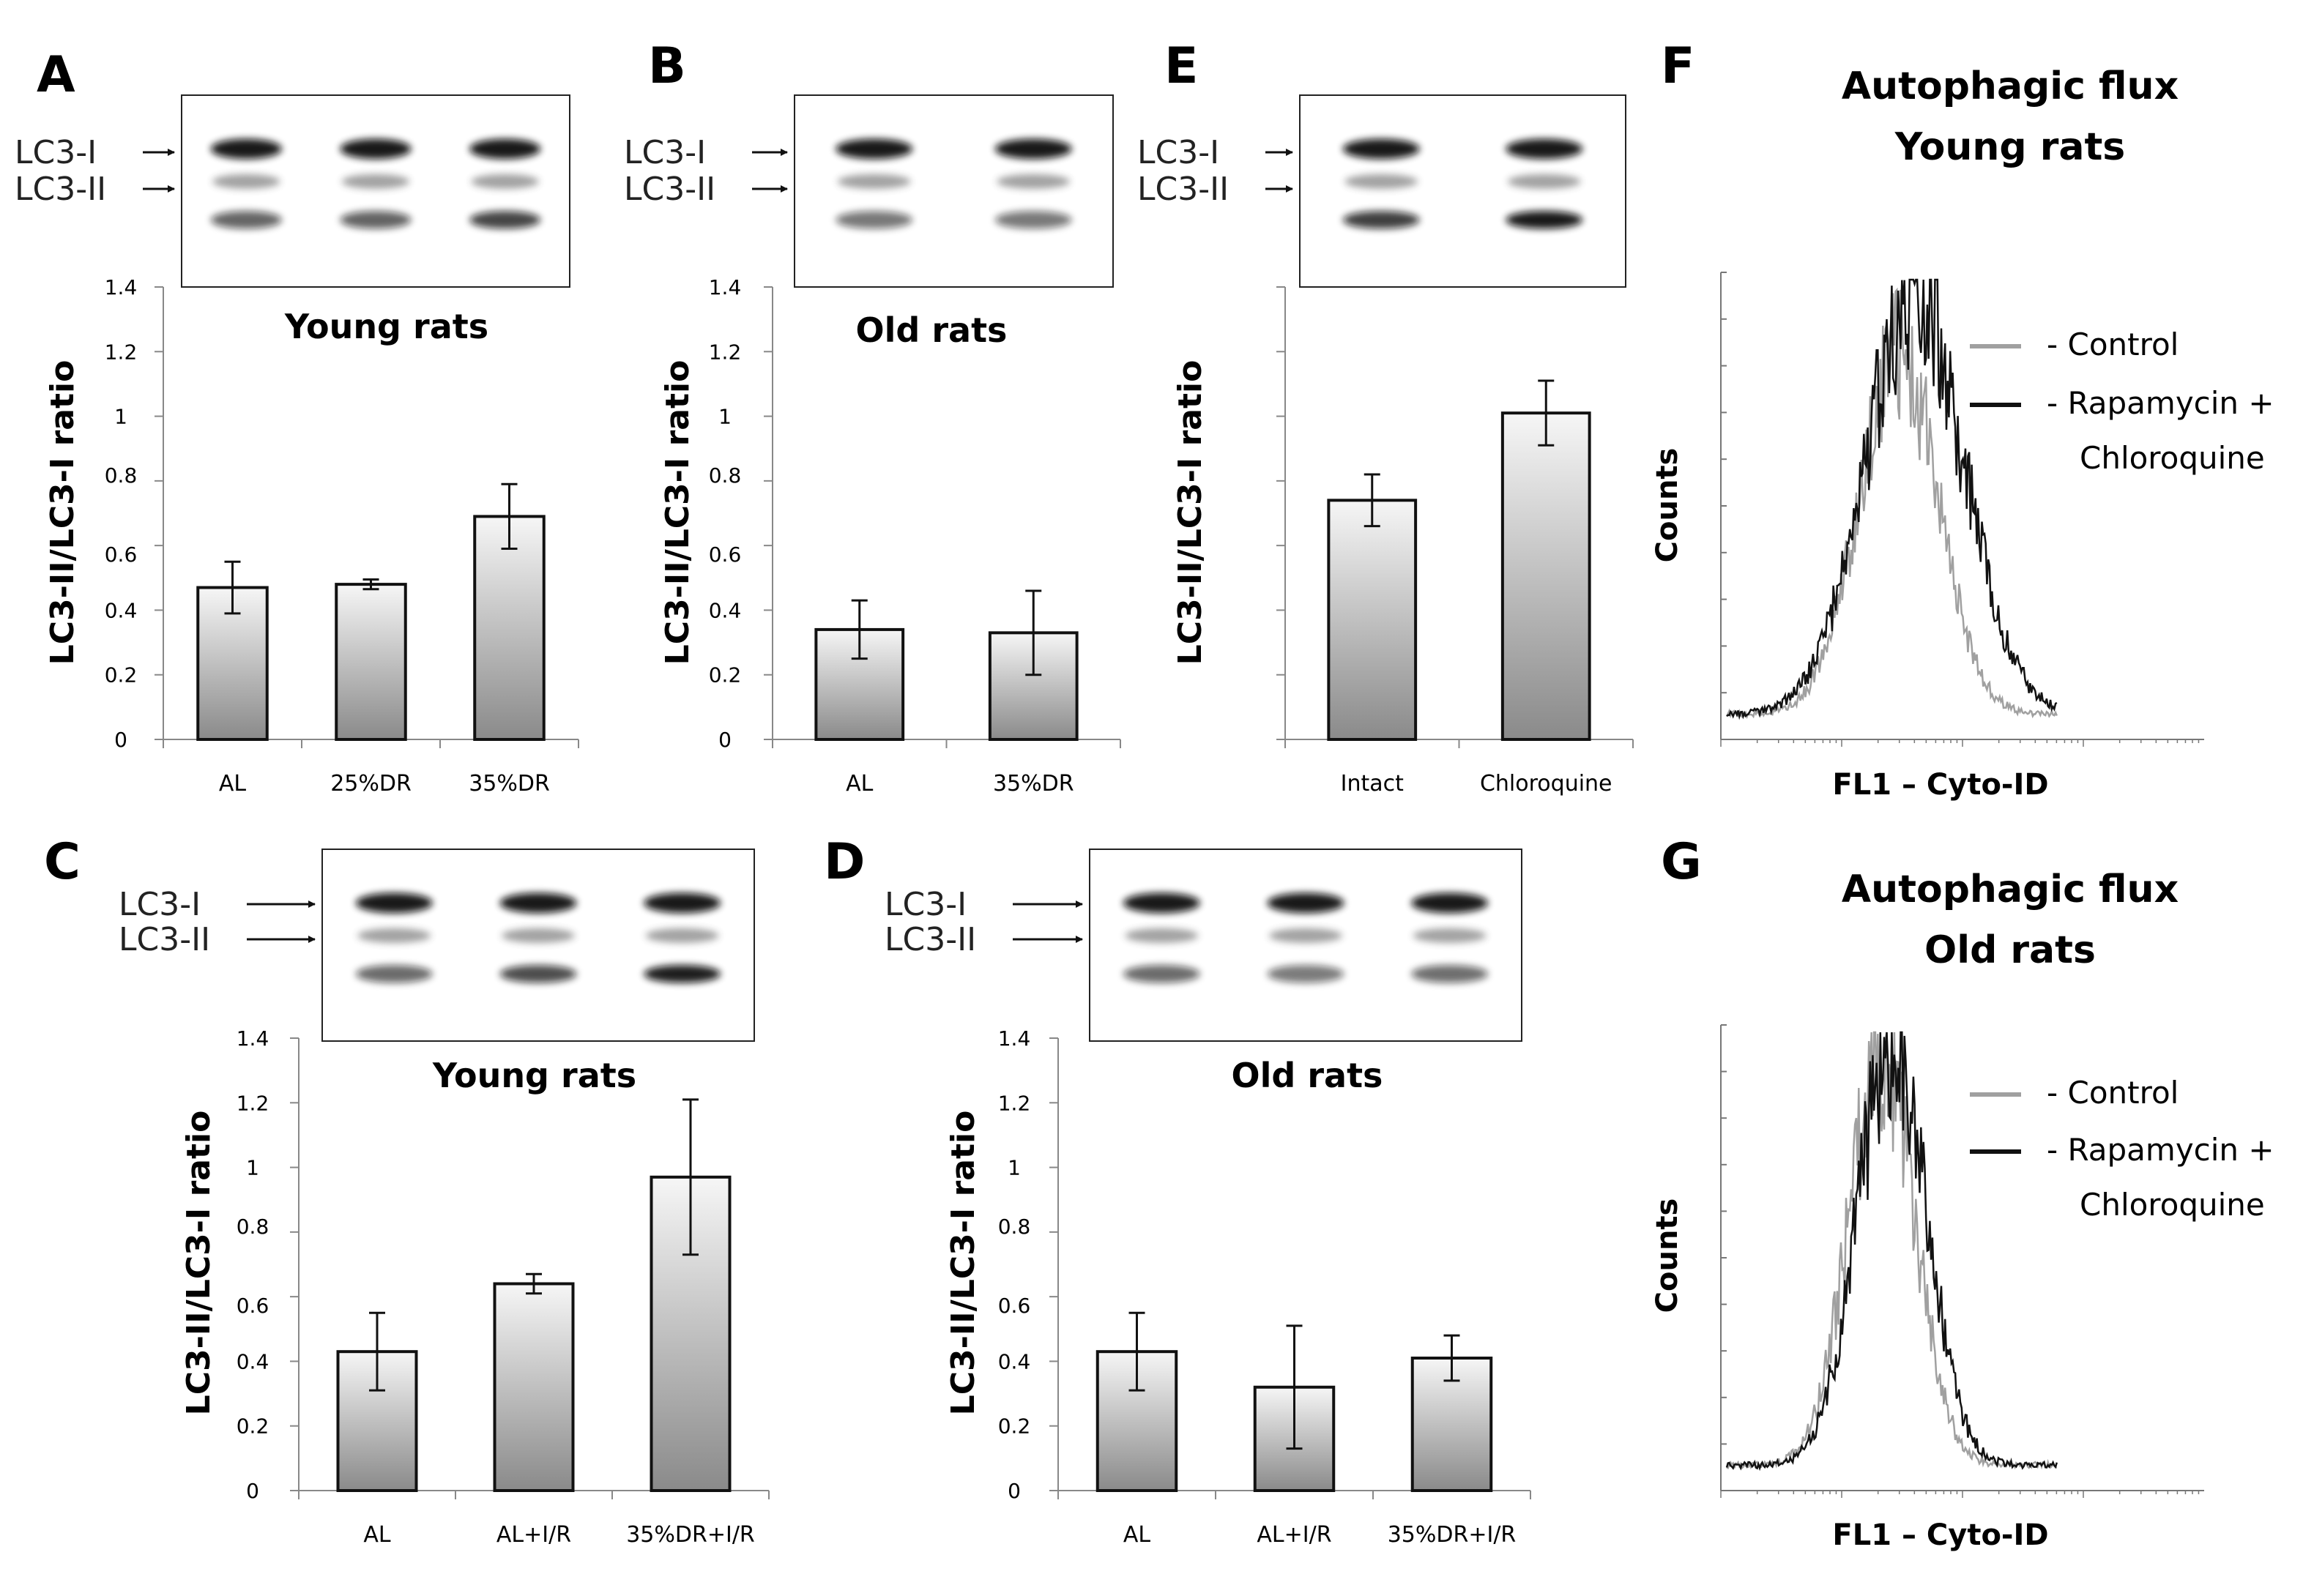 The image size is (2314, 1596). What do you see at coordinates (2010, 950) in the screenshot?
I see `chart-subtitle: Old rats` at bounding box center [2010, 950].